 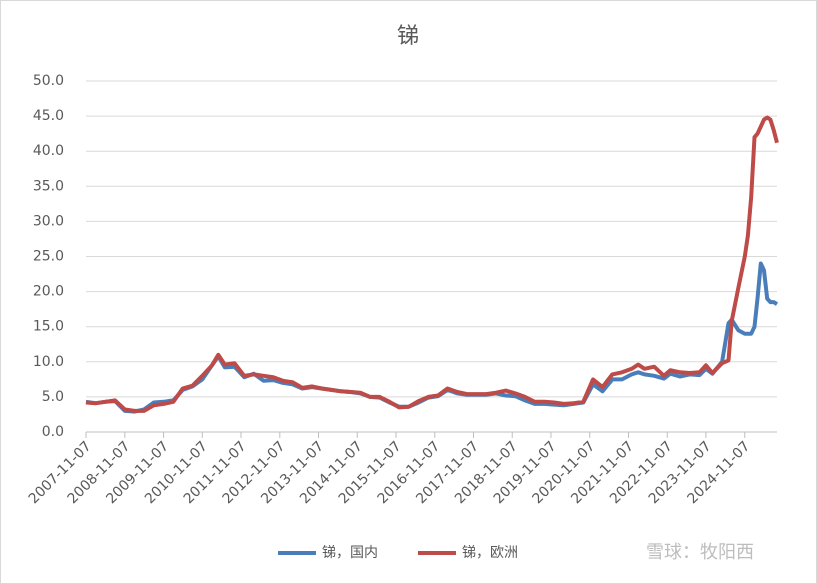 I want to click on legend-label: 锑，国内, so click(x=350, y=553).